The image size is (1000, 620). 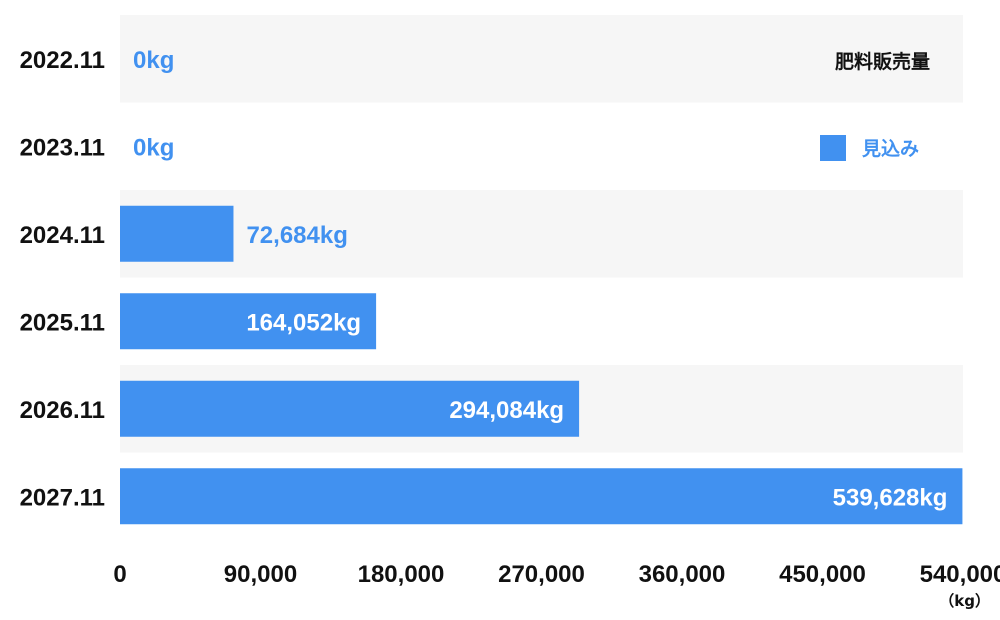 I want to click on value-label: 294,084kg, so click(x=506, y=410).